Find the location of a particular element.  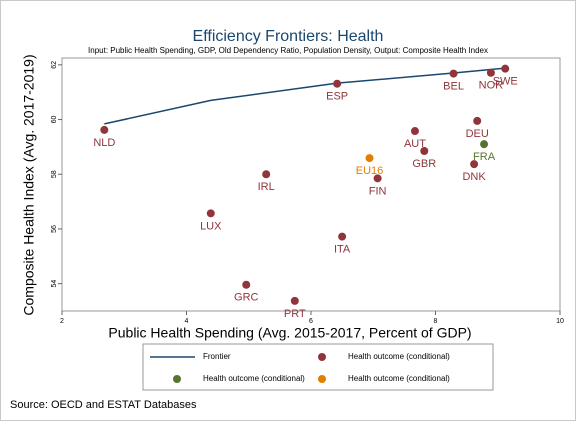

point-label: DNK is located at coordinates (474, 177).